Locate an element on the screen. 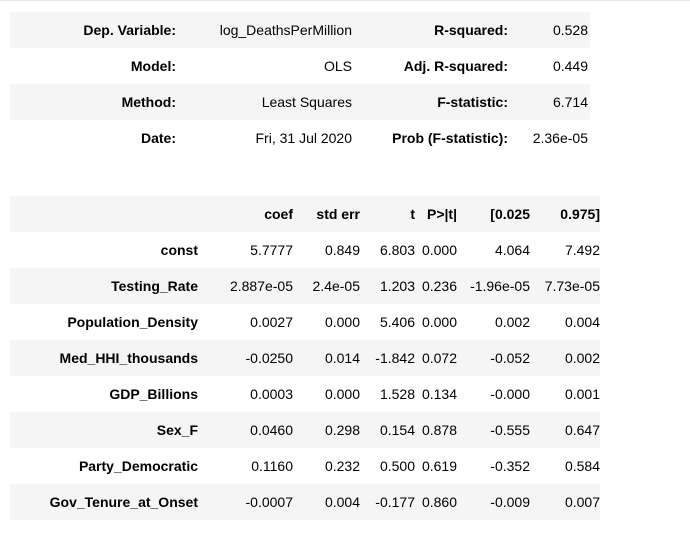 The image size is (690, 536). summary-value: 0.528 is located at coordinates (570, 30).